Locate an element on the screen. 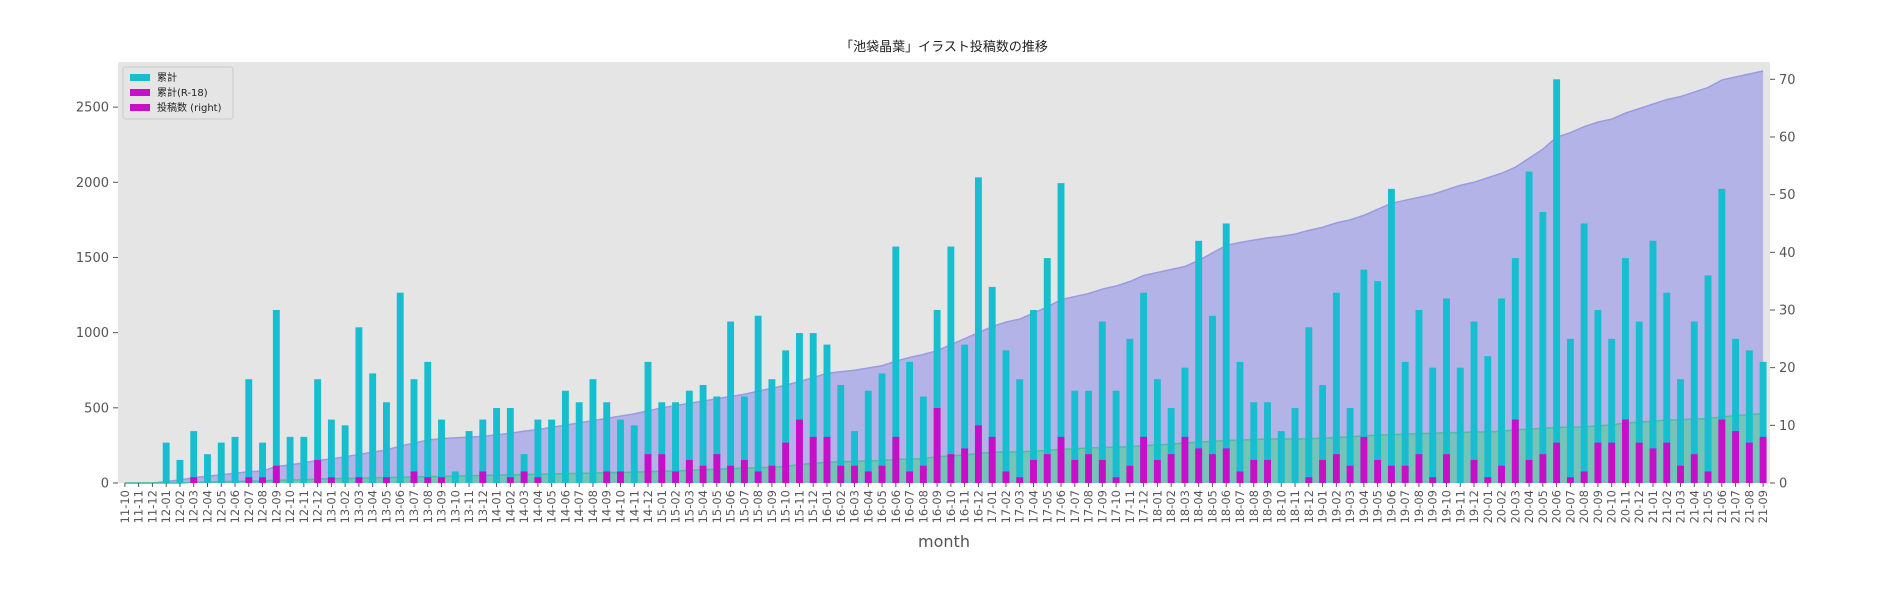 The image size is (1900, 600). xtick-label: 19-05 is located at coordinates (1378, 506).